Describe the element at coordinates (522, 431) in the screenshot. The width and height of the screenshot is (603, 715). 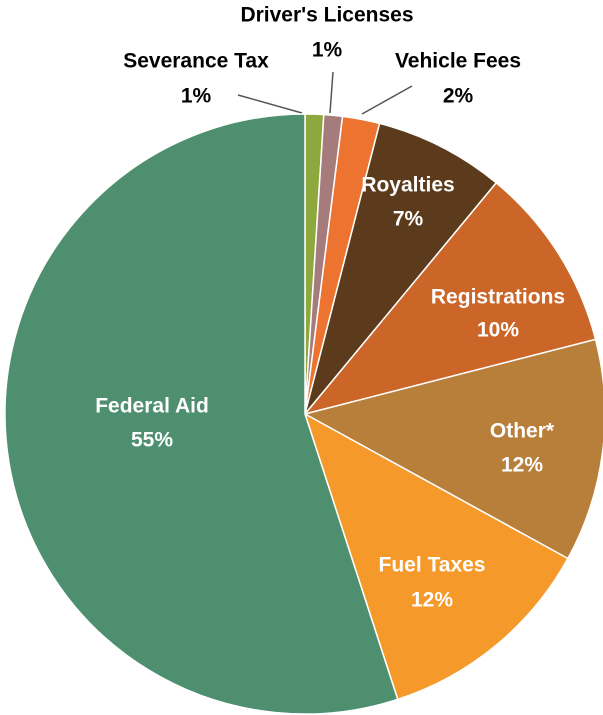
I see `slice-label: Other*` at that location.